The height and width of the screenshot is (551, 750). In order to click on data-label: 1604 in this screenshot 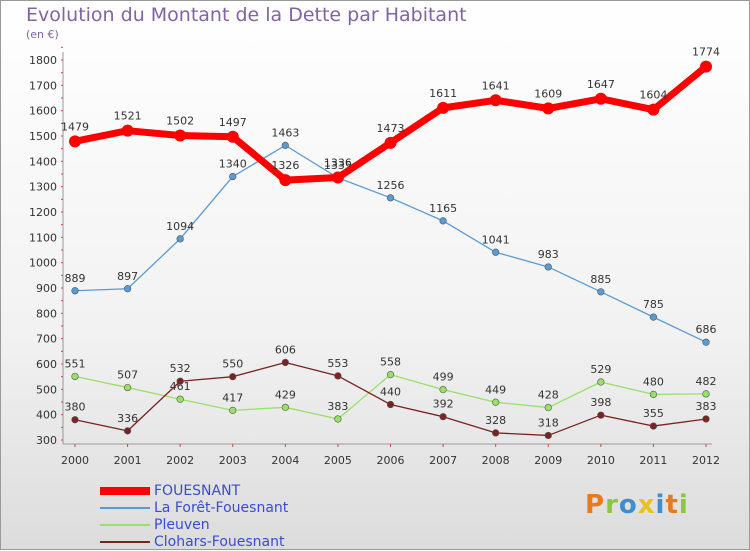, I will do `click(653, 95)`.